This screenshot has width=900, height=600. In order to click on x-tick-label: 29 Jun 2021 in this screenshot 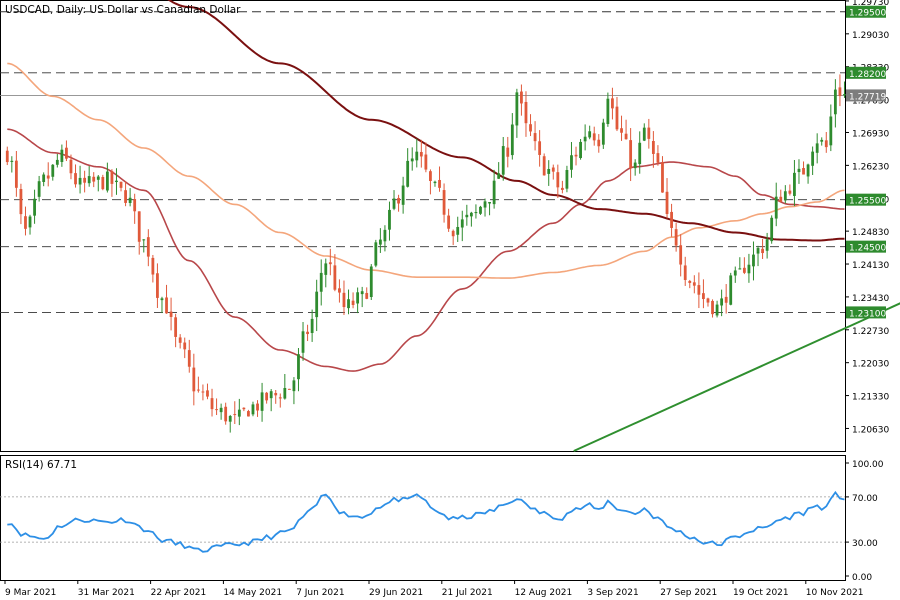, I will do `click(396, 593)`.